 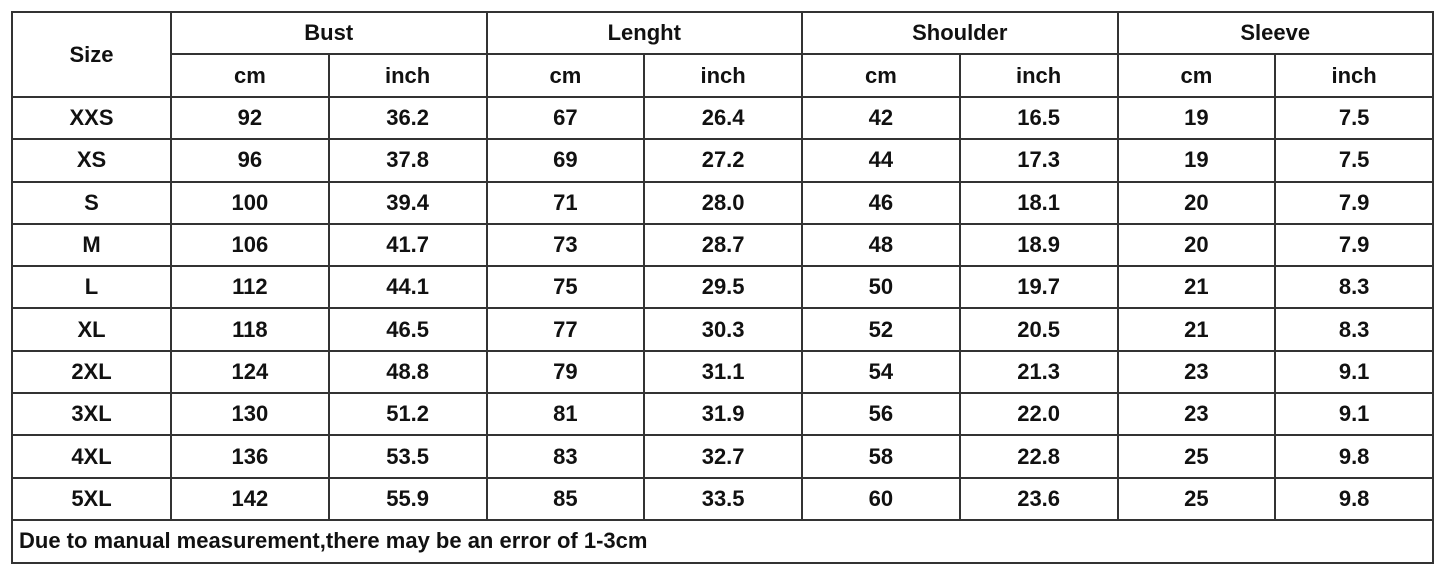 I want to click on table-row: XL 118 46.5 77 30.3 52 20.5 21 8.3, so click(x=722, y=329).